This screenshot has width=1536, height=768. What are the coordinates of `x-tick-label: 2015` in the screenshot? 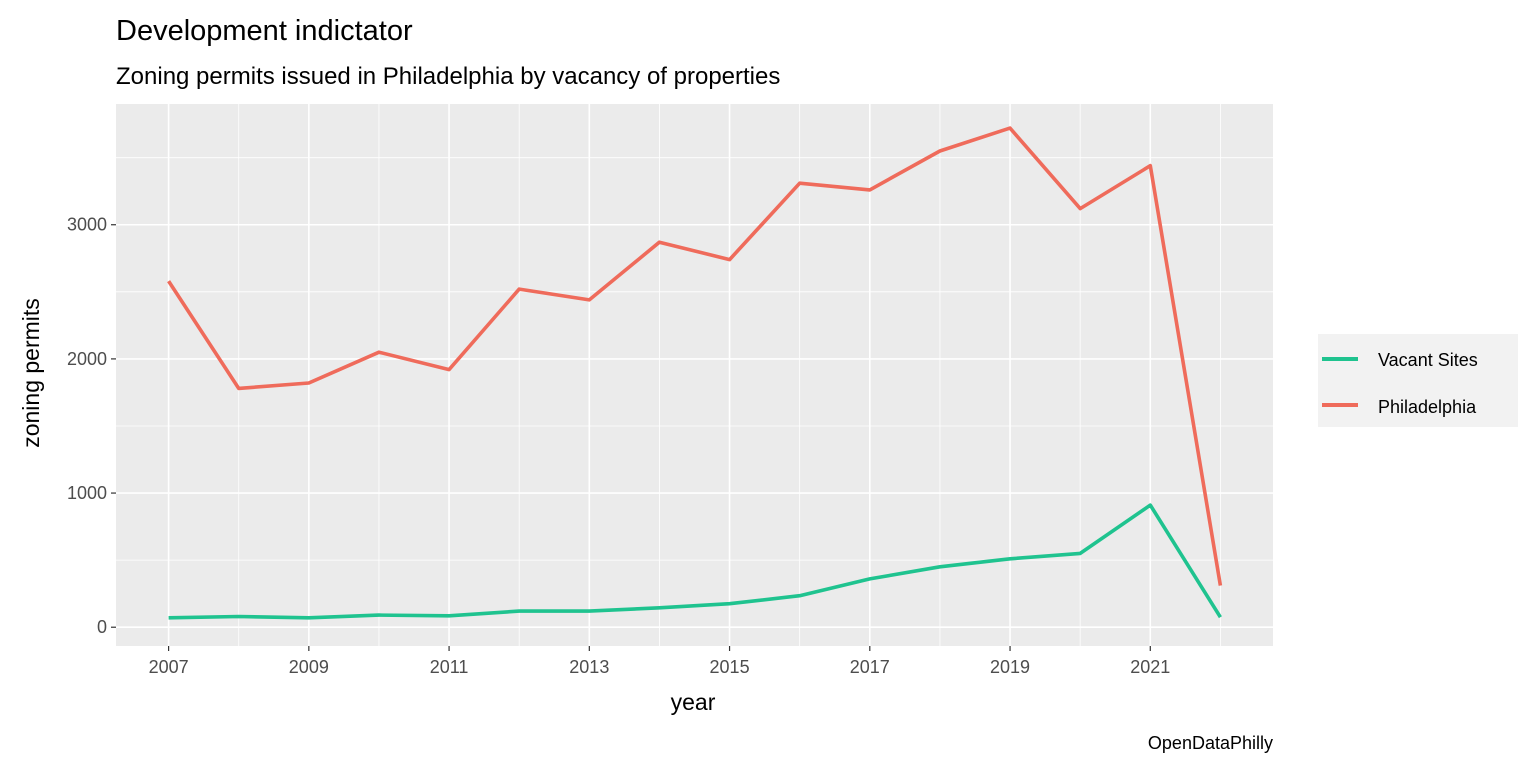 It's located at (730, 667).